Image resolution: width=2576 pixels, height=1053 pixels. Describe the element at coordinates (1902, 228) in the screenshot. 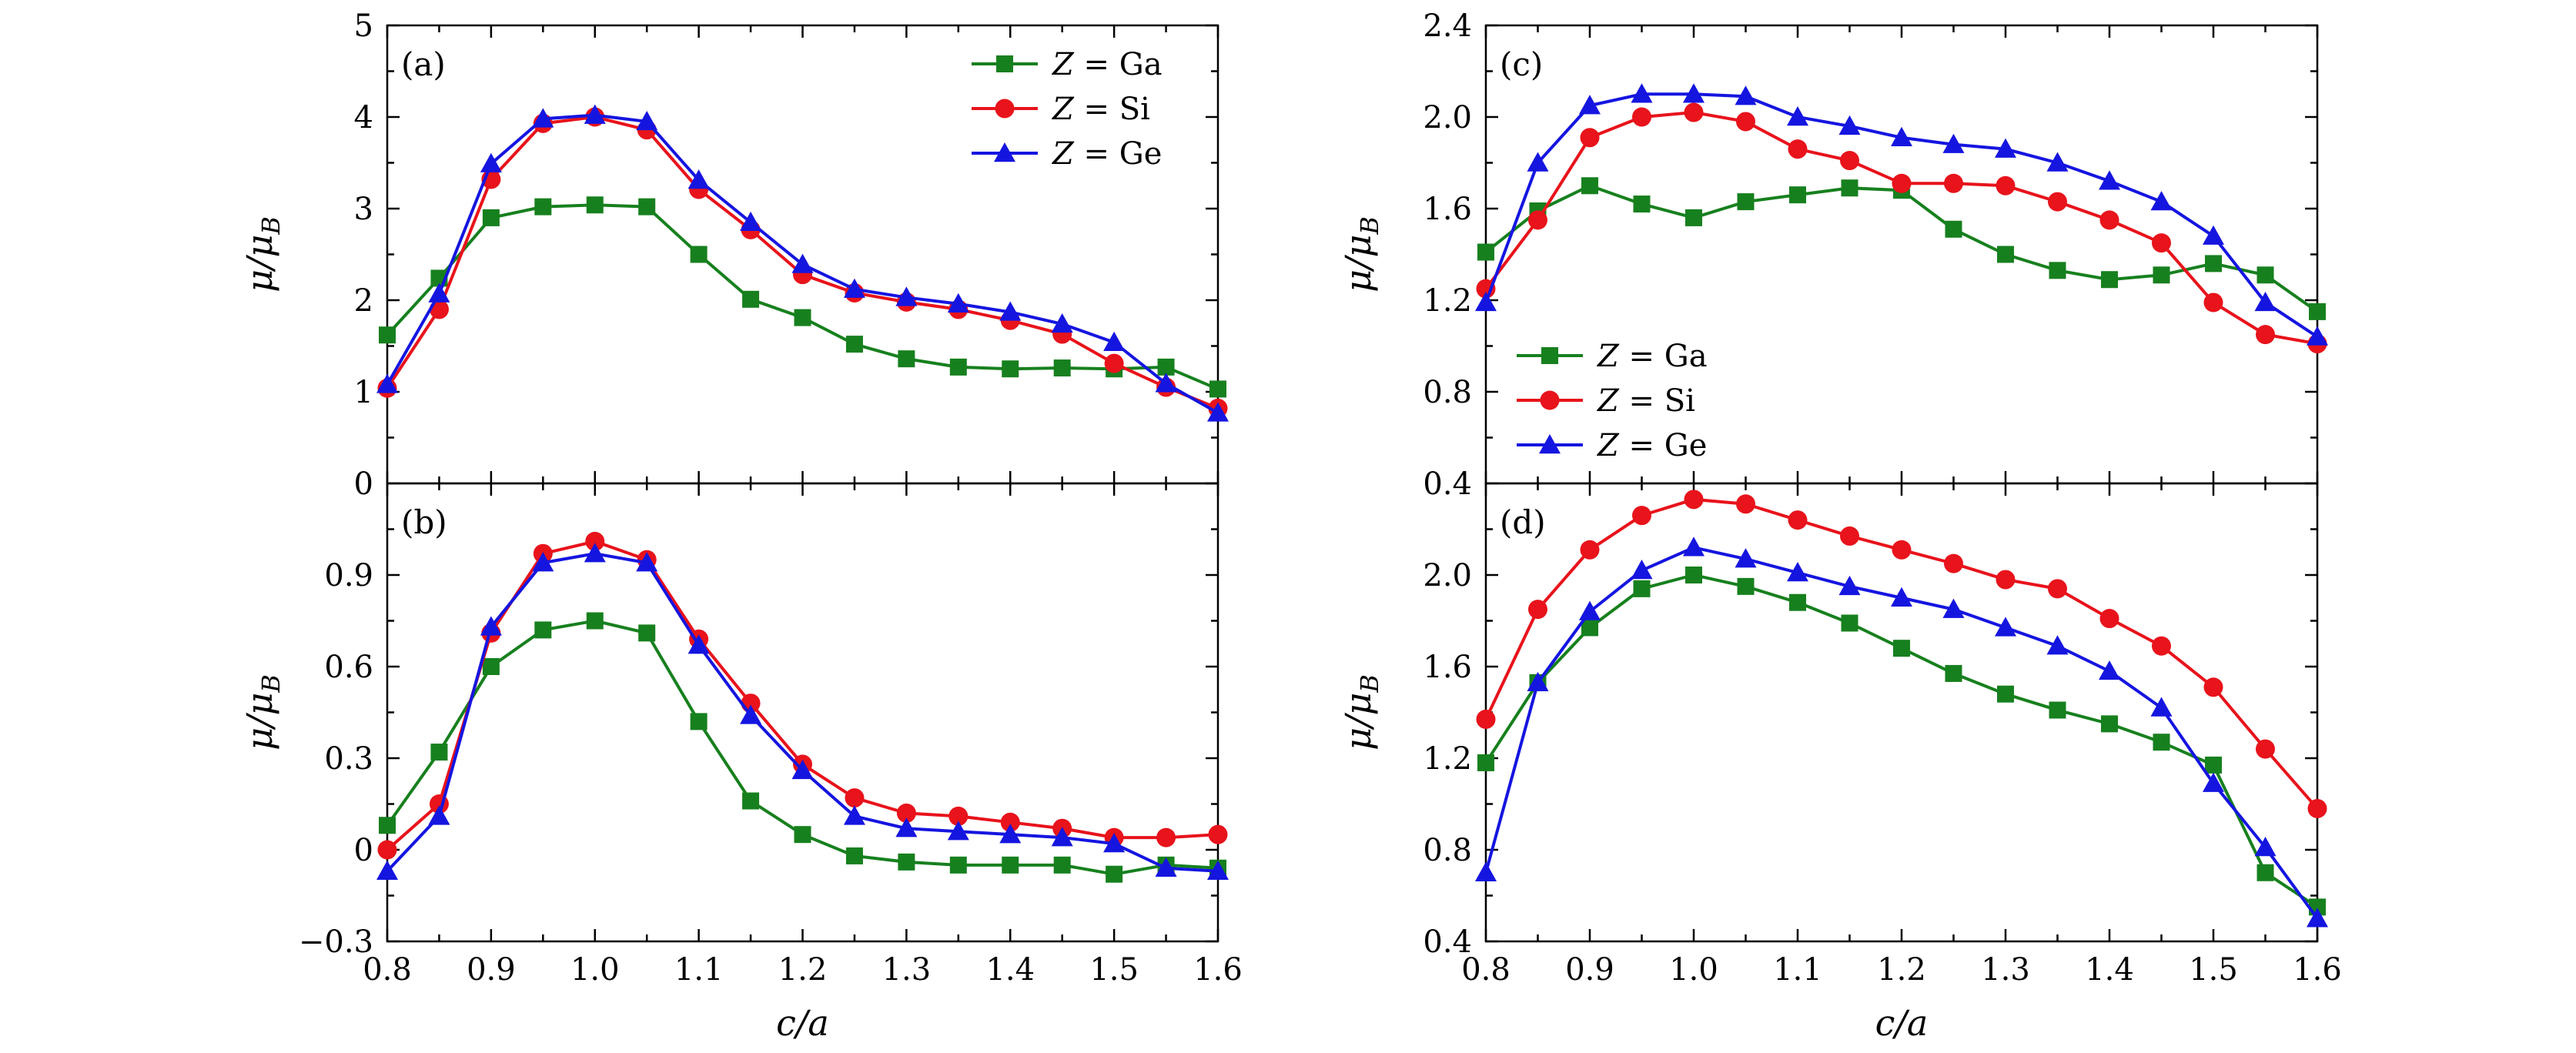

I see `series-si-c` at that location.